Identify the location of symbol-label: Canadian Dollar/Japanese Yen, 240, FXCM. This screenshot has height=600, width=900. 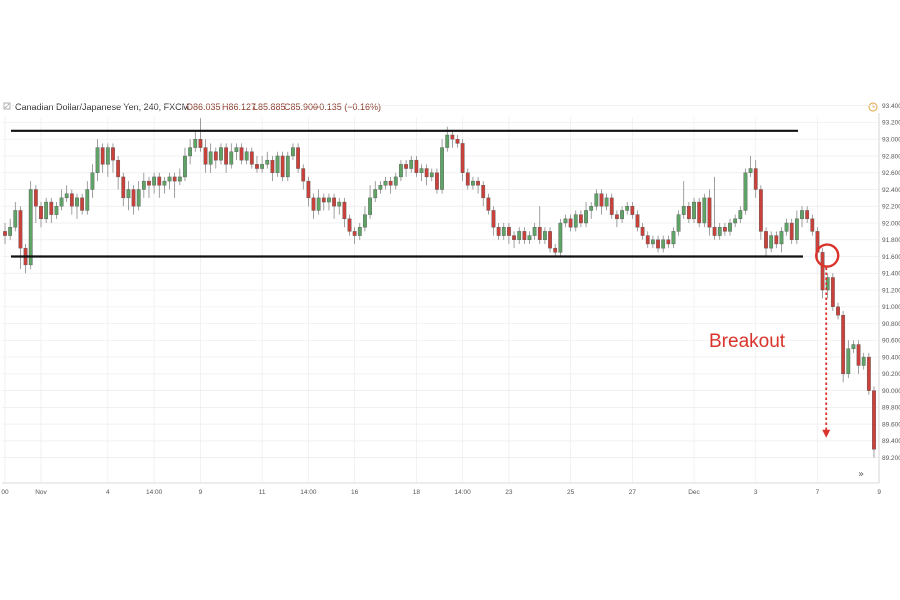
(102, 107).